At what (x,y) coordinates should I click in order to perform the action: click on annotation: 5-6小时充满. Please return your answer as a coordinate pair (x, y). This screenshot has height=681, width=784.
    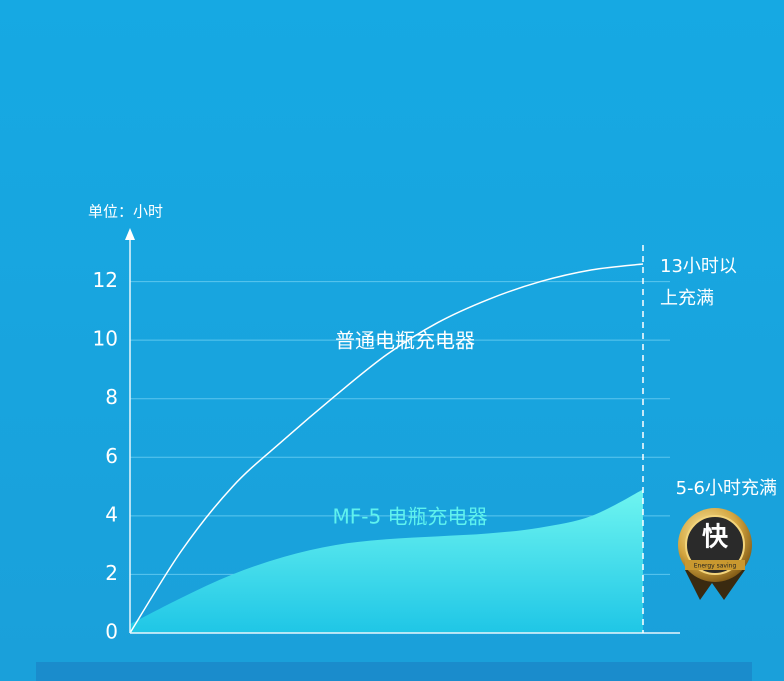
    Looking at the image, I should click on (726, 488).